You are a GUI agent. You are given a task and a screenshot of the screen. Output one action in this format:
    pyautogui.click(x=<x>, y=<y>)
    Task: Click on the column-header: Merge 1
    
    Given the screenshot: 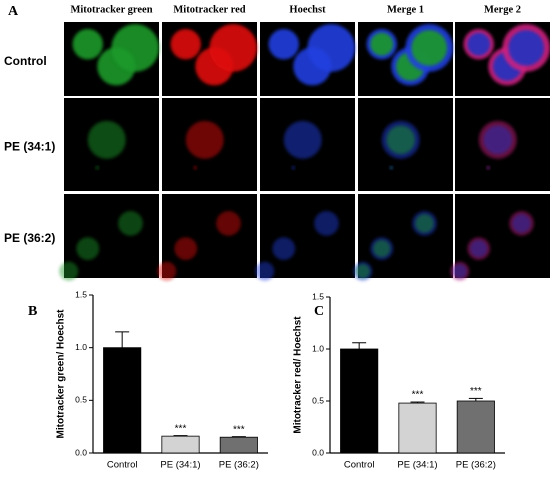 What is the action you would take?
    pyautogui.click(x=405, y=9)
    